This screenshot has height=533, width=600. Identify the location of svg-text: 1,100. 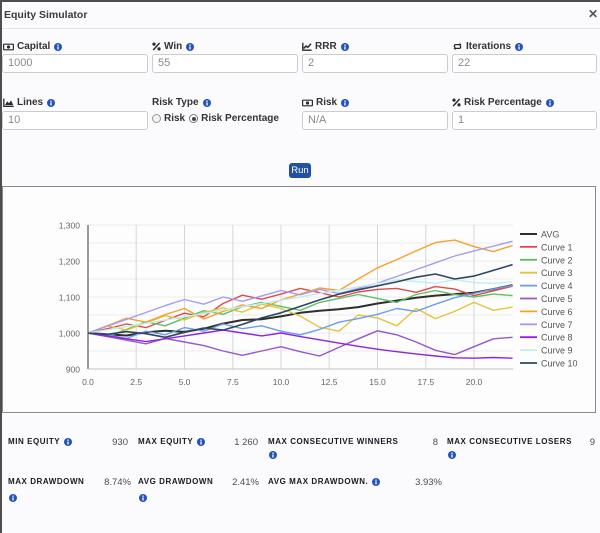
(70, 298).